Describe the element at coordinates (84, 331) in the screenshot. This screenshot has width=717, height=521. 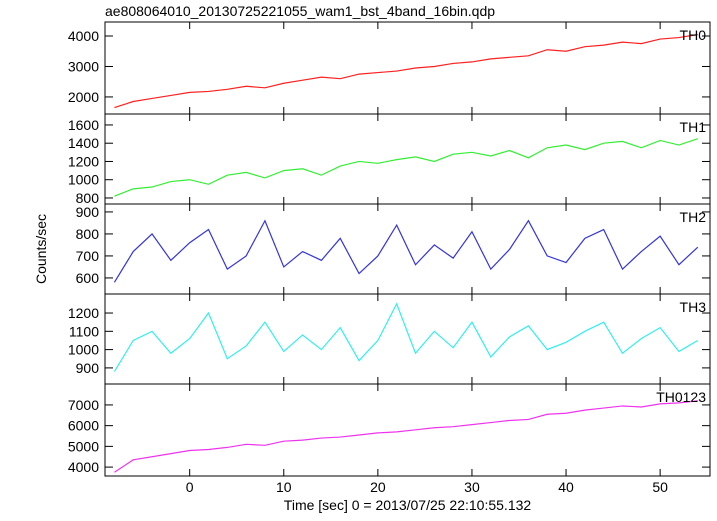
I see `y-tick-label: 1100` at that location.